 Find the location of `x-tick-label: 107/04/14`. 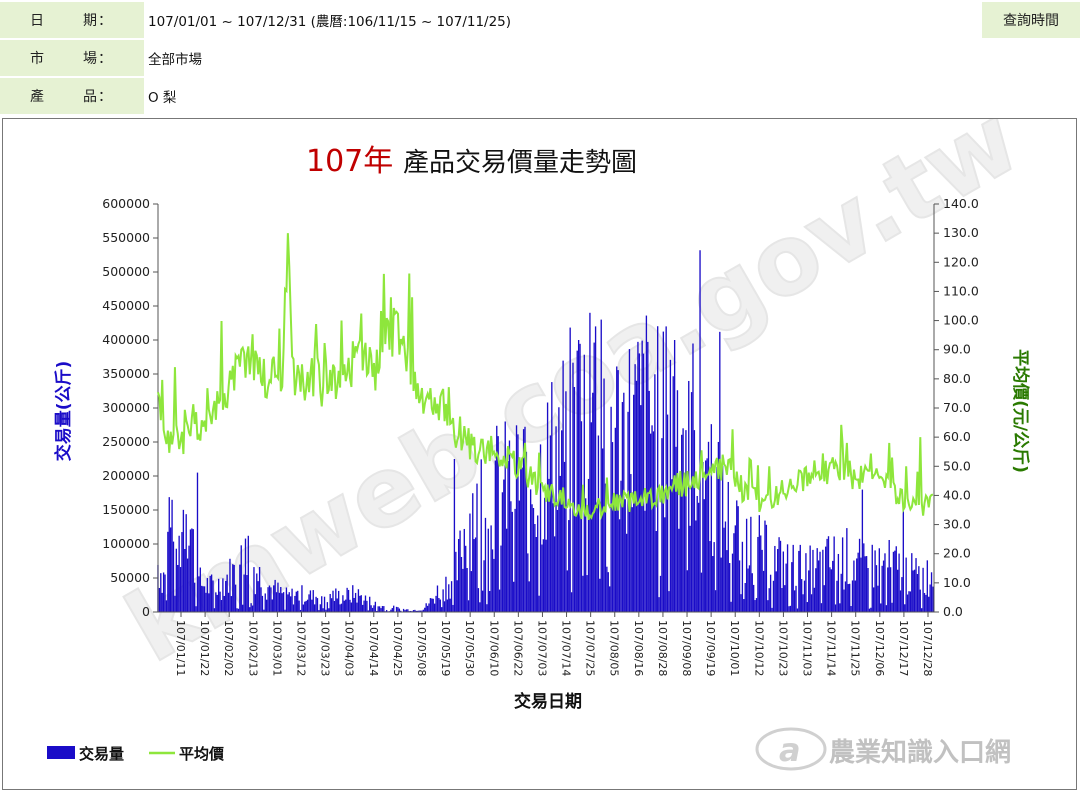

x-tick-label: 107/04/14 is located at coordinates (373, 648).